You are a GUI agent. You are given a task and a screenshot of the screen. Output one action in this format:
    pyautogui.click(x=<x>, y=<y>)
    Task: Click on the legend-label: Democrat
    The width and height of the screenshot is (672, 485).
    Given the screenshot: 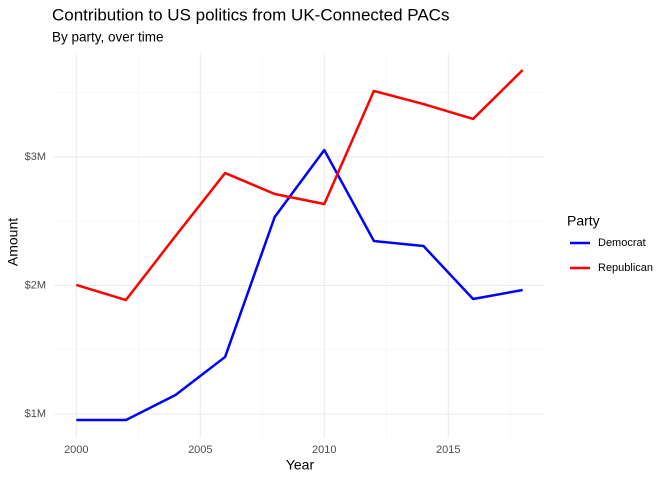 What is the action you would take?
    pyautogui.click(x=622, y=243)
    